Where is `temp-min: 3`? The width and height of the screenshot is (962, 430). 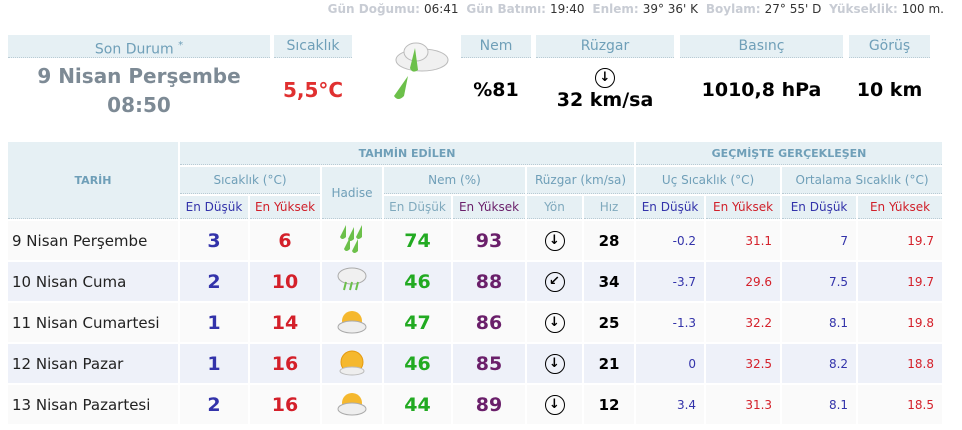 temp-min: 3 is located at coordinates (214, 240).